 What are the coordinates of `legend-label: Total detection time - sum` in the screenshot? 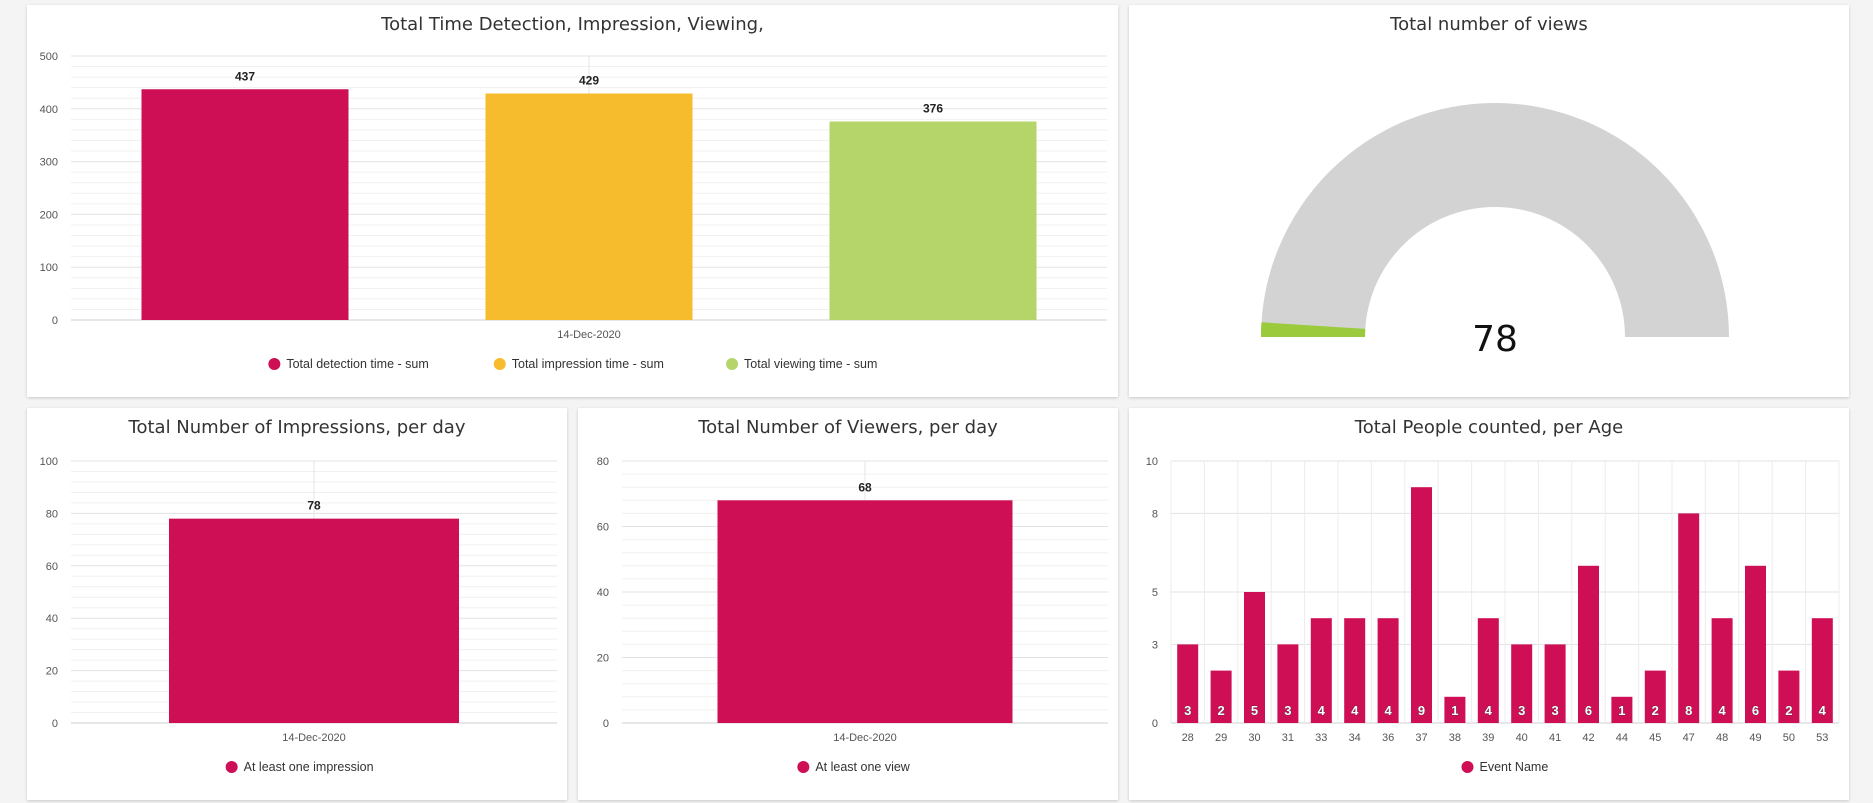 It's located at (357, 364).